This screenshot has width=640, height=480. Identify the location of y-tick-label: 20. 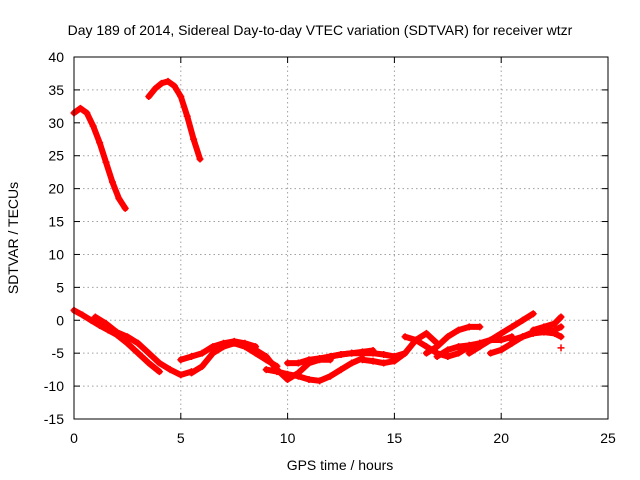
(56, 189).